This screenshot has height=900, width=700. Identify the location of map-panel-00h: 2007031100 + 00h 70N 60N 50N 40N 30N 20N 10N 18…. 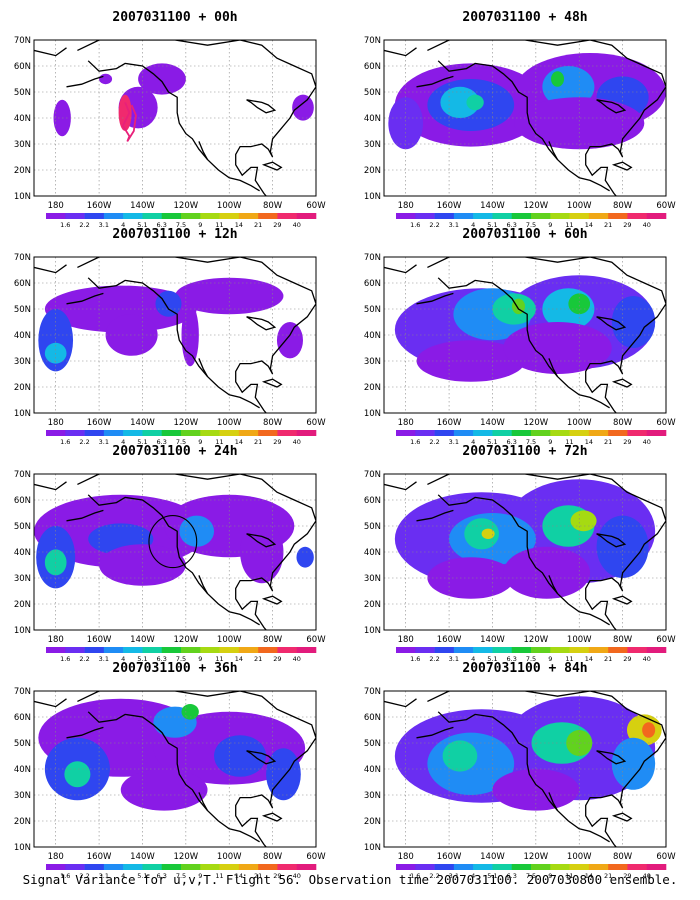
(170, 119).